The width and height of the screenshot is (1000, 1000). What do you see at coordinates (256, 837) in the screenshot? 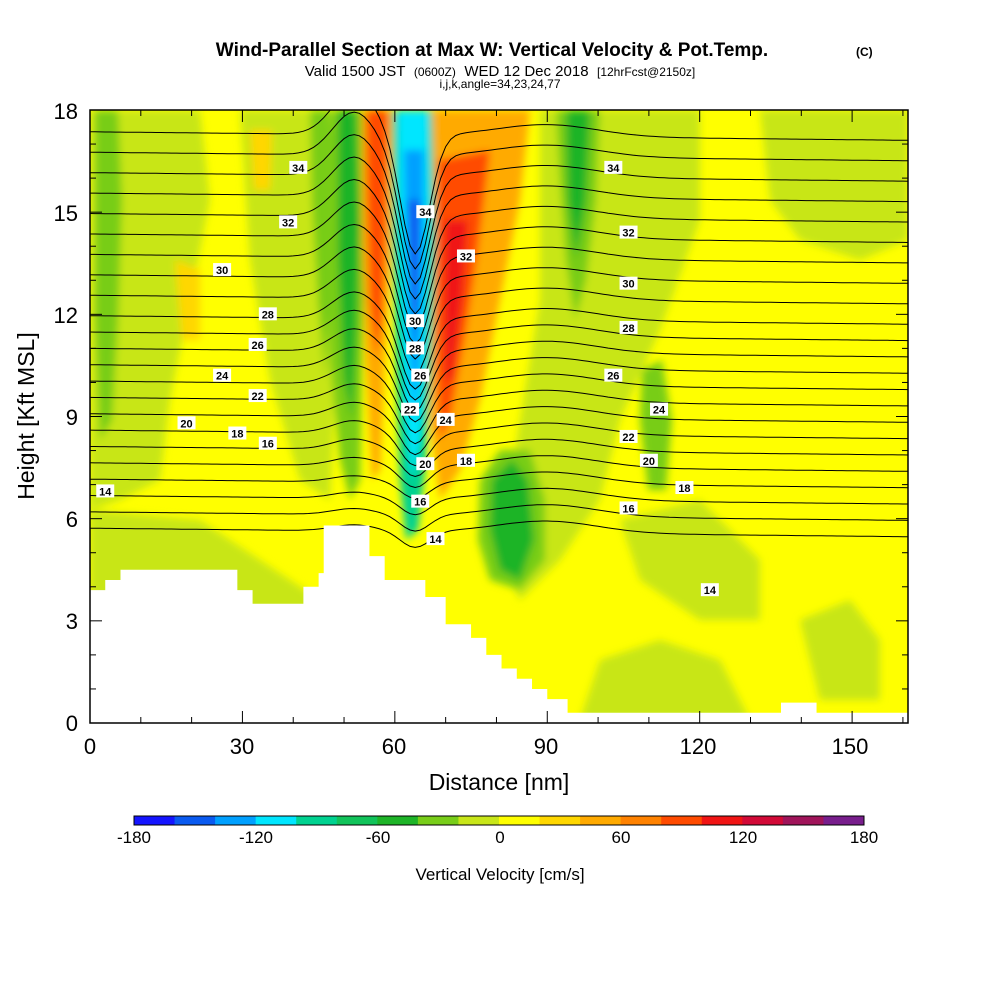
I see `colorbar-tick: -120` at bounding box center [256, 837].